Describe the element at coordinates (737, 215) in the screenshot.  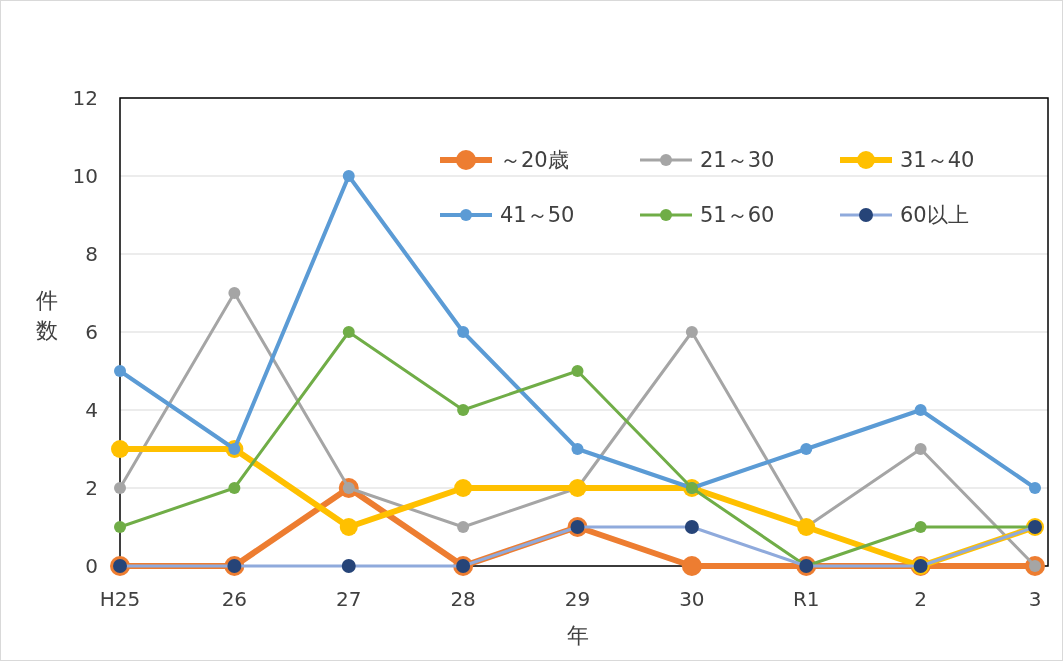
I see `legend-label: 51～60` at that location.